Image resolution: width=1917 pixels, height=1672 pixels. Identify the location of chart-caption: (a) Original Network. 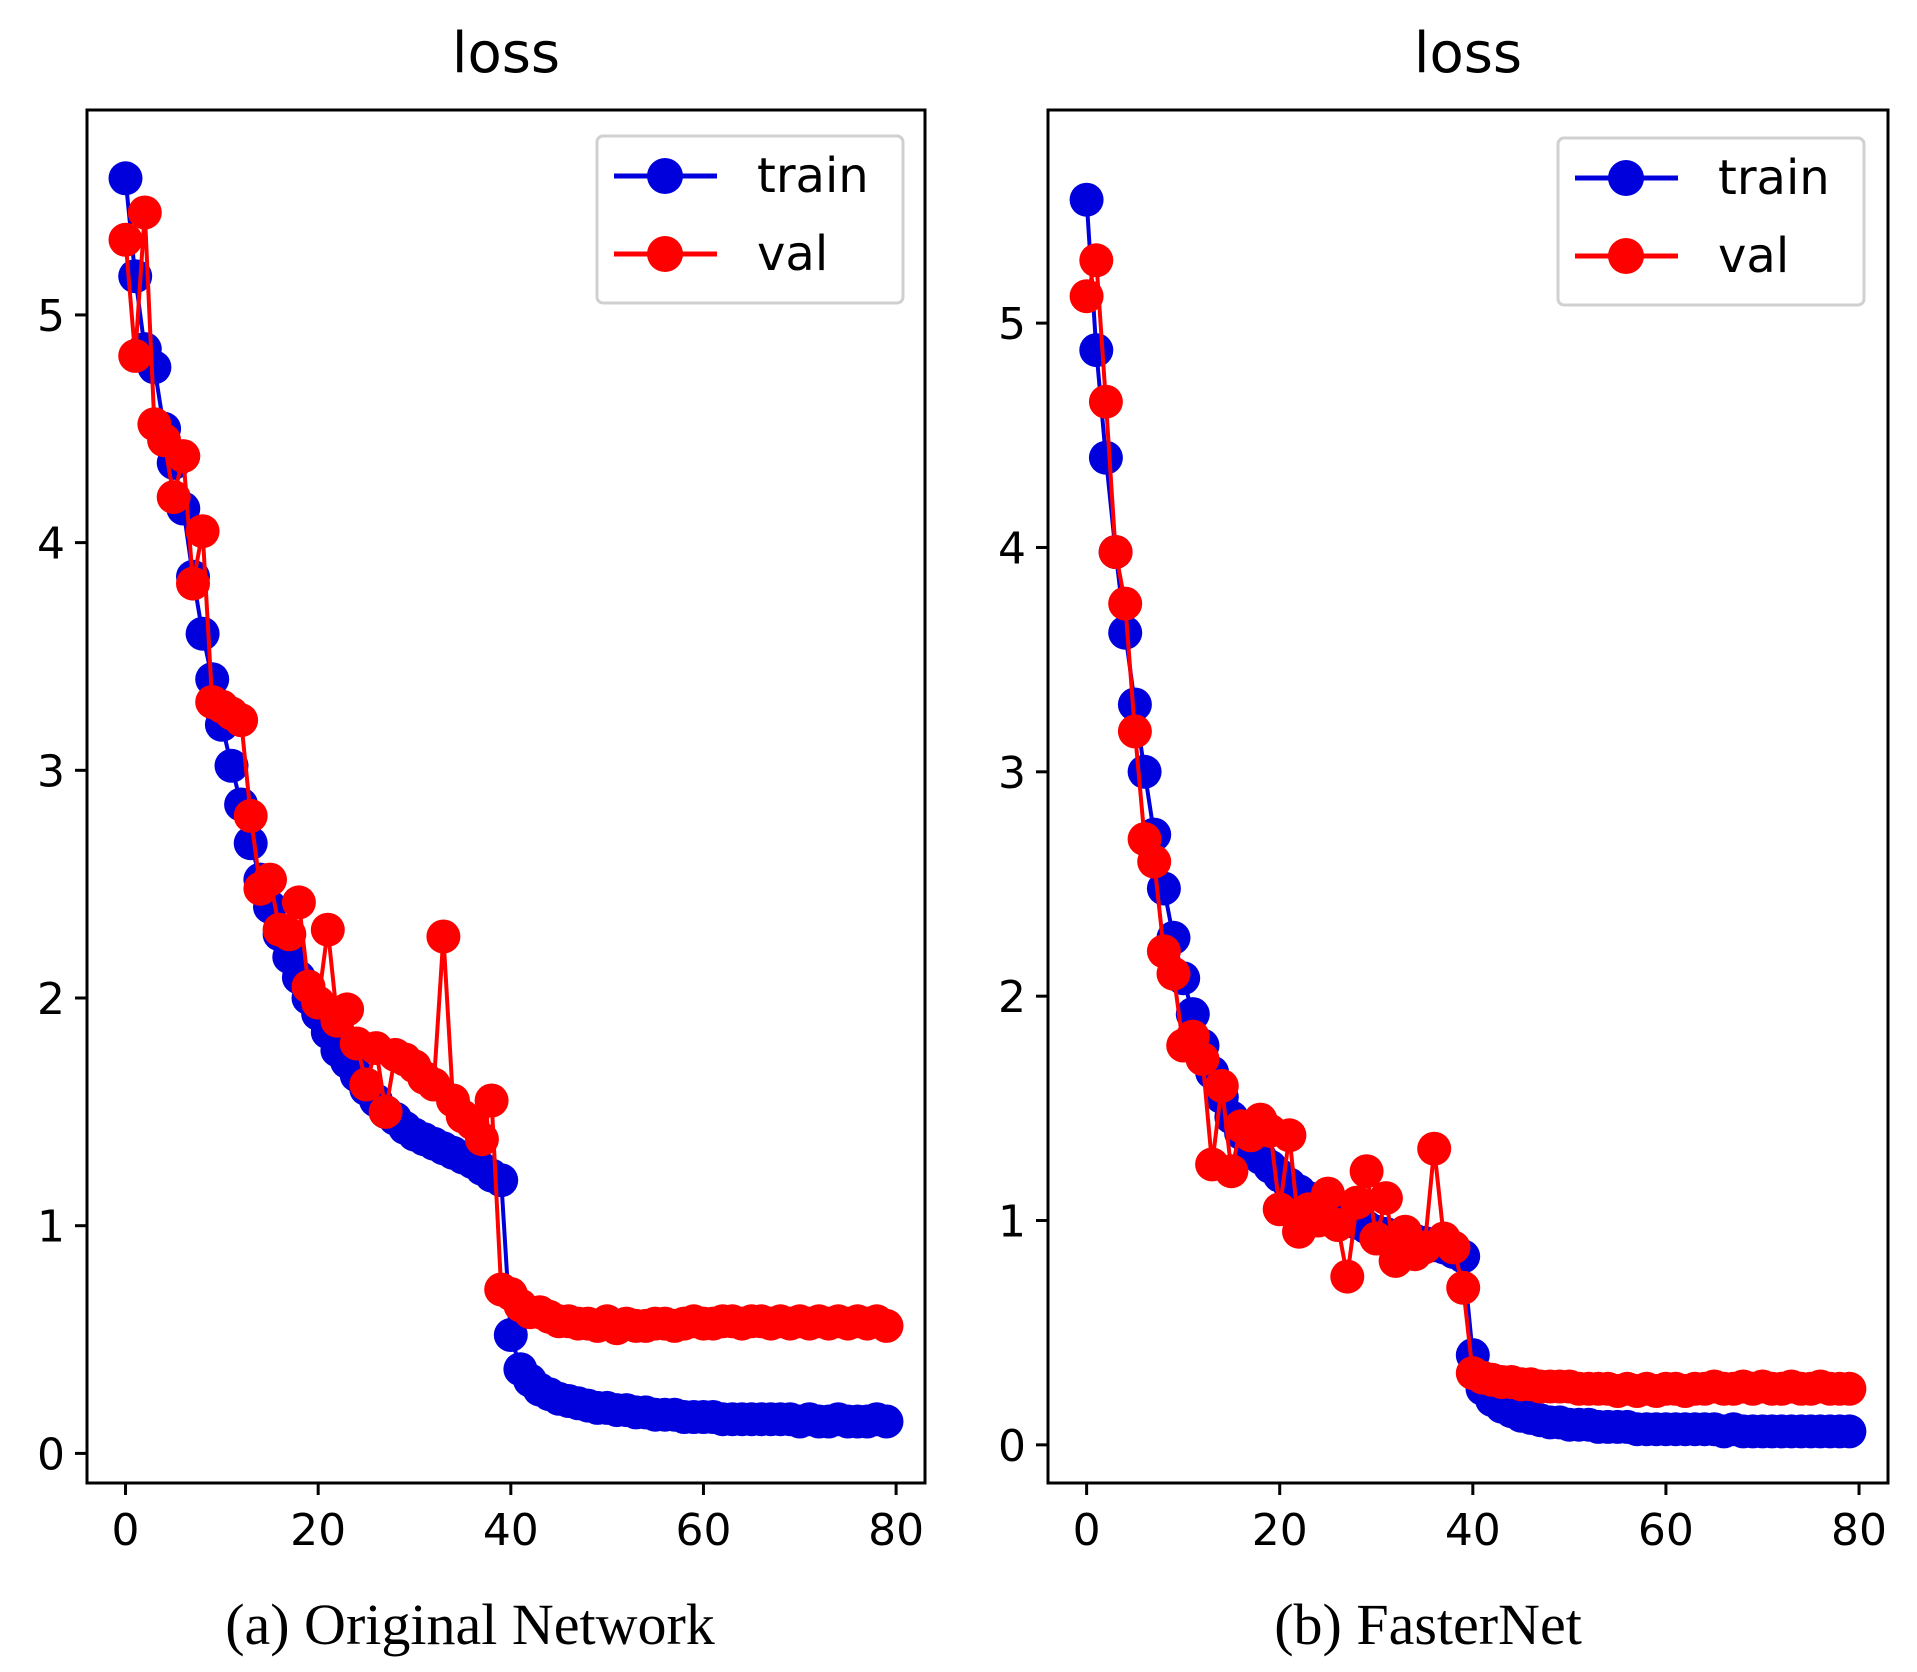
(470, 1624).